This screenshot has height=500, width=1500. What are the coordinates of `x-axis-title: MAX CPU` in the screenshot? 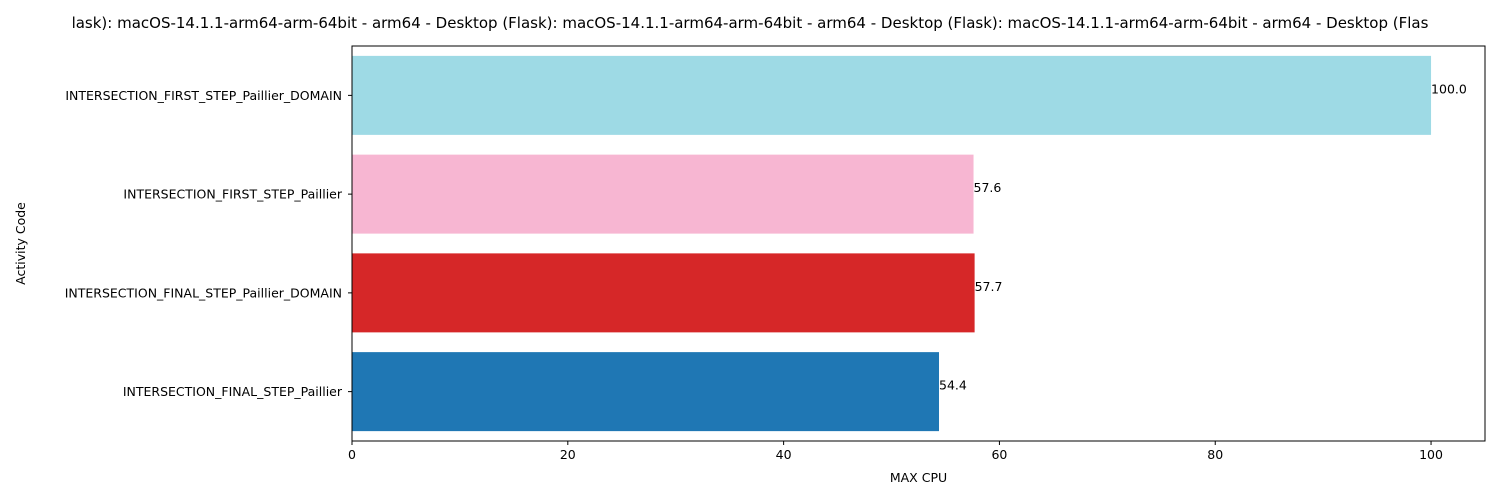 It's located at (918, 477).